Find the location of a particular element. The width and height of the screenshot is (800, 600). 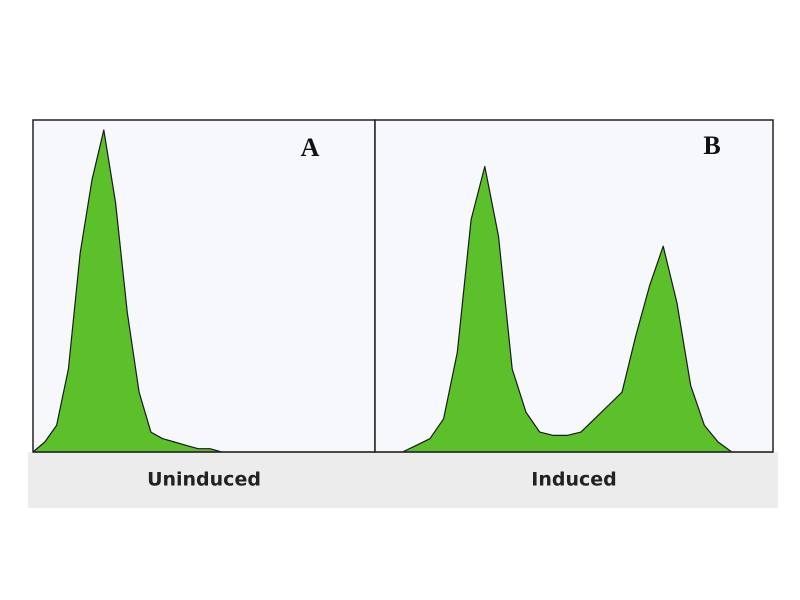

condition-label: Induced is located at coordinates (573, 480).